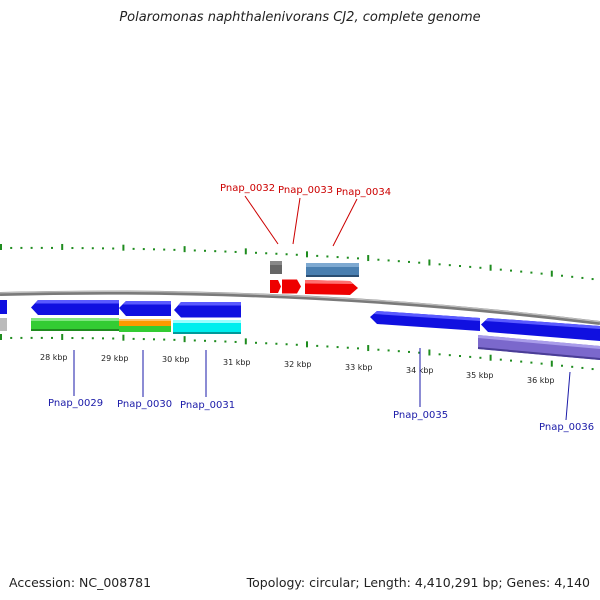  Describe the element at coordinates (275, 286) in the screenshot. I see `pnap-0032-arrow` at that location.